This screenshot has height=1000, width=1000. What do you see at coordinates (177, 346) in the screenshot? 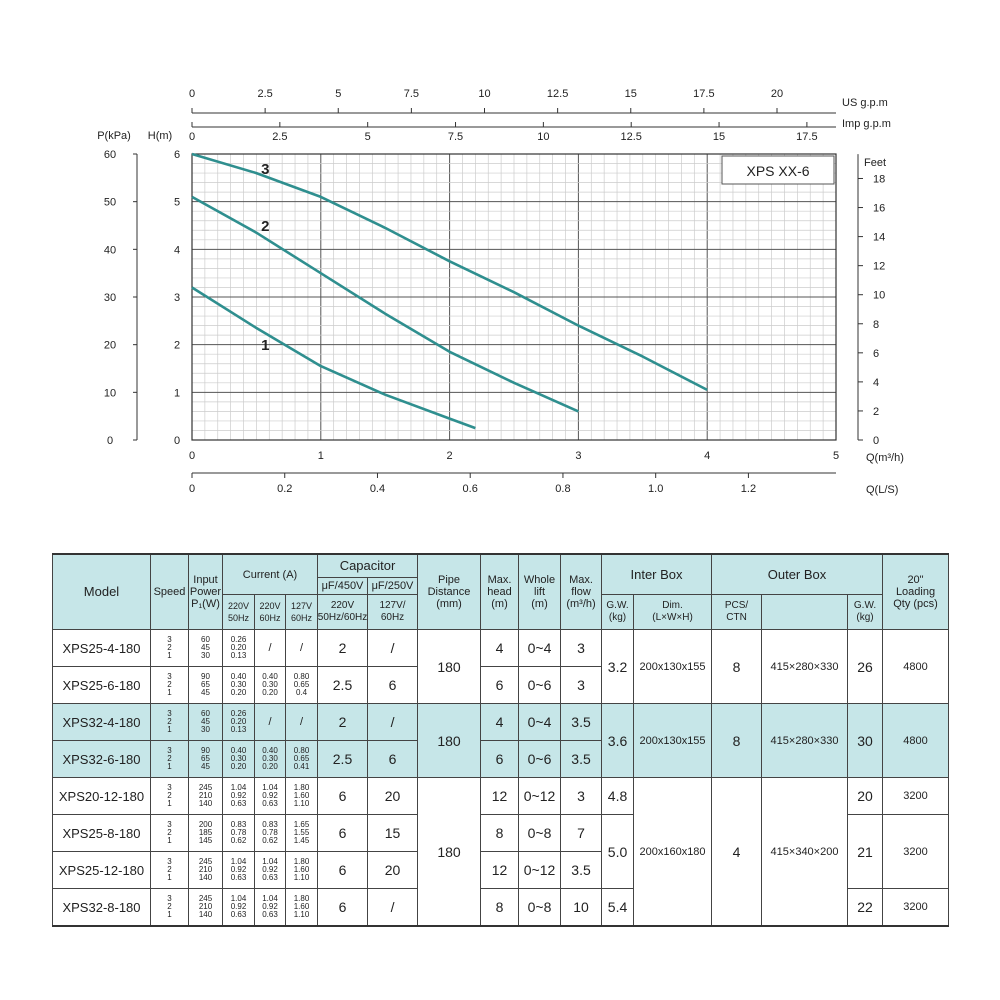
I see `y-h-tick-label: 2` at bounding box center [177, 346].